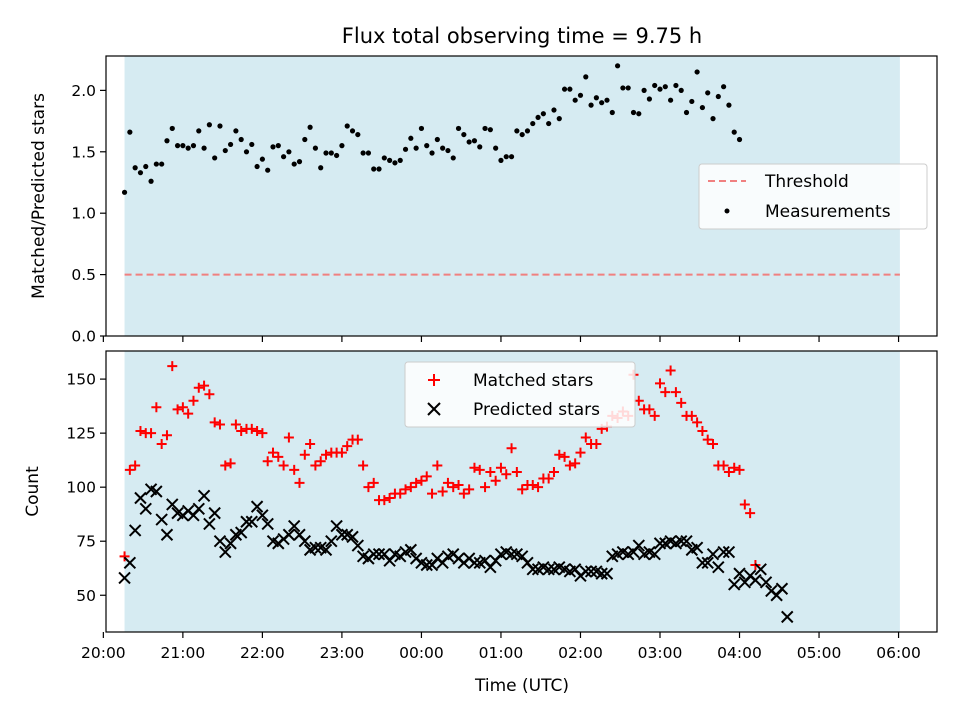 This screenshot has height=720, width=960. I want to click on y-tick-label: 100, so click(81, 488).